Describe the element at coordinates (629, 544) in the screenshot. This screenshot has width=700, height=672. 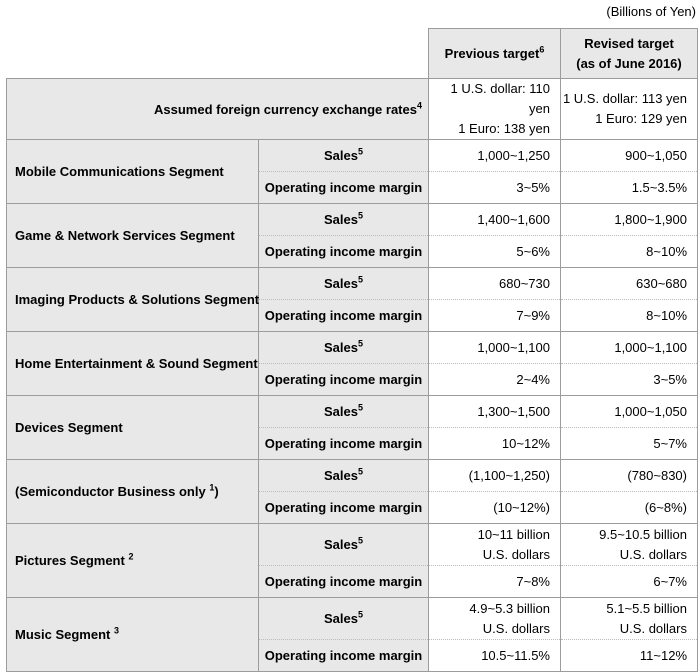
I see `pictures-sales-revised: 9.5~10.5 billion U.S. dollars` at that location.